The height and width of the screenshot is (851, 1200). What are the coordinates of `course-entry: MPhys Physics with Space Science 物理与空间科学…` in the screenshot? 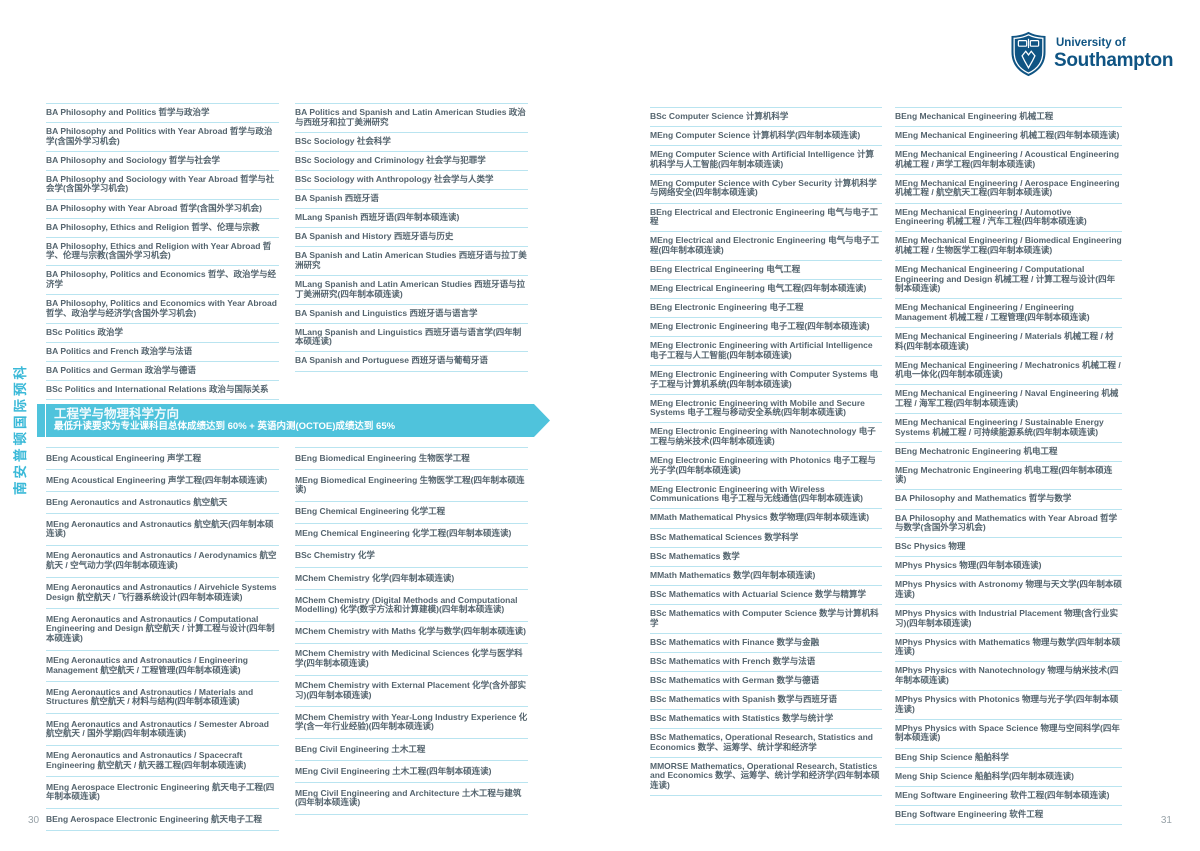 It's located at (1008, 734).